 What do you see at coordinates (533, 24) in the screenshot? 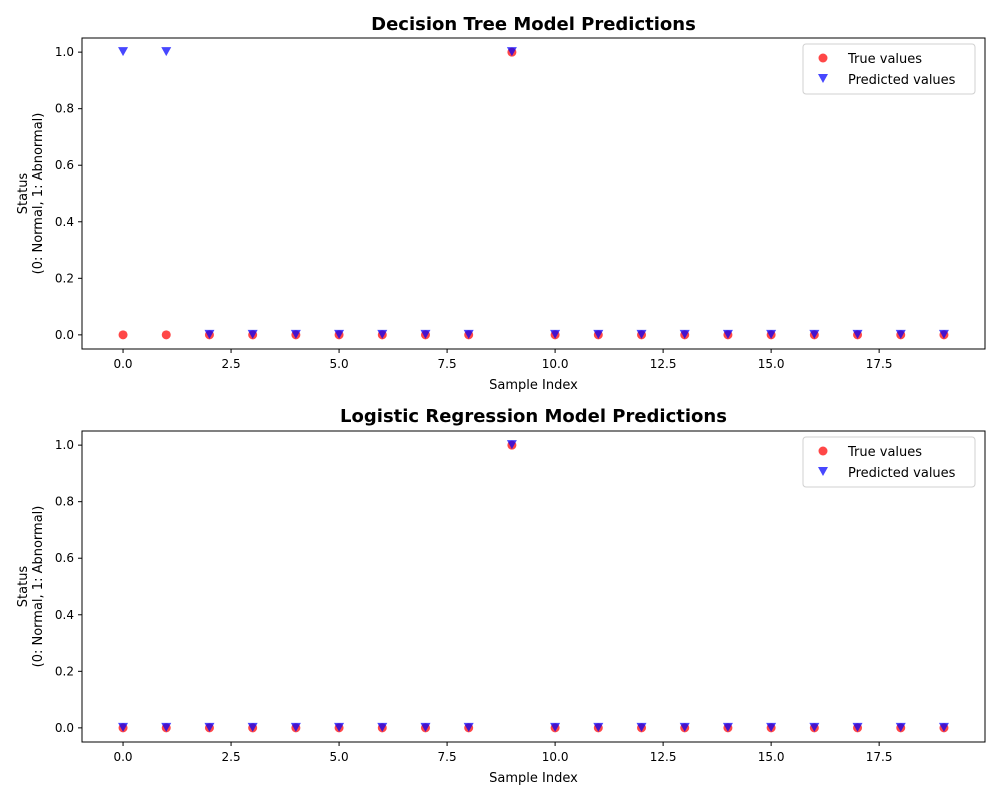
I see `chart-title: Decision Tree Model Predictions` at bounding box center [533, 24].